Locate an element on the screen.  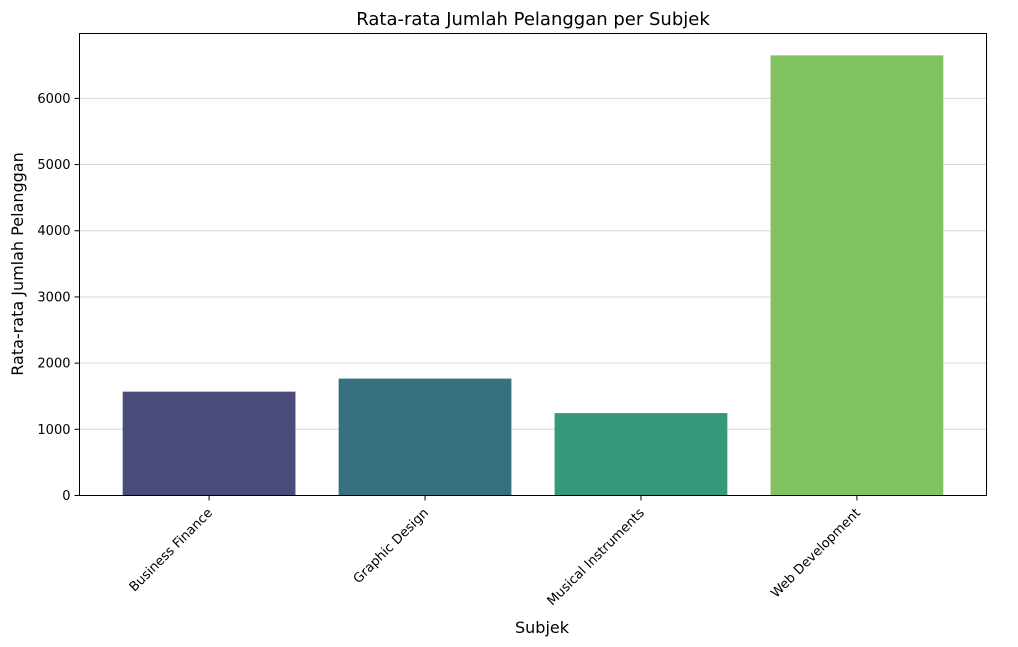
y-tick-label: 0 is located at coordinates (66, 496).